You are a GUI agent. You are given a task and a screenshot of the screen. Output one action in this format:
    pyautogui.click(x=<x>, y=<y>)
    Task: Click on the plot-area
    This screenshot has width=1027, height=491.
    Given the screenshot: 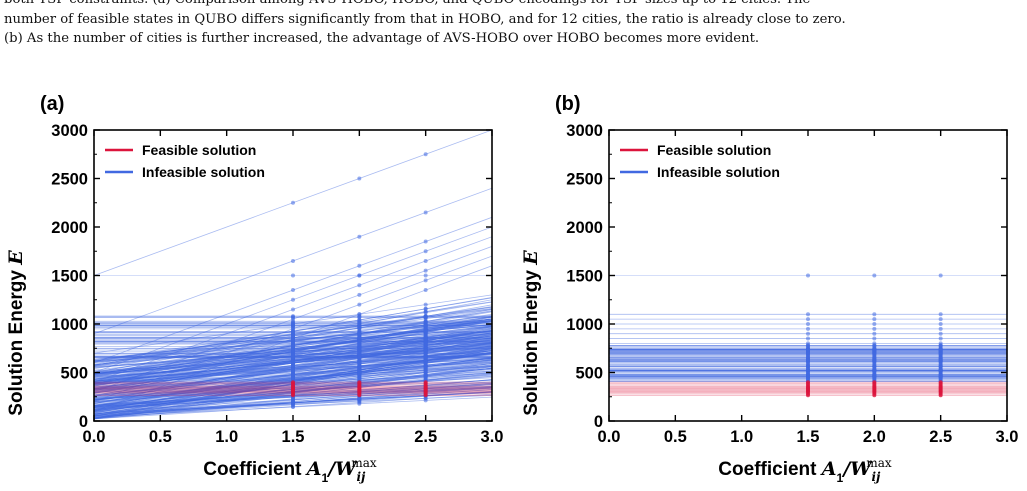 What is the action you would take?
    pyautogui.click(x=808, y=335)
    